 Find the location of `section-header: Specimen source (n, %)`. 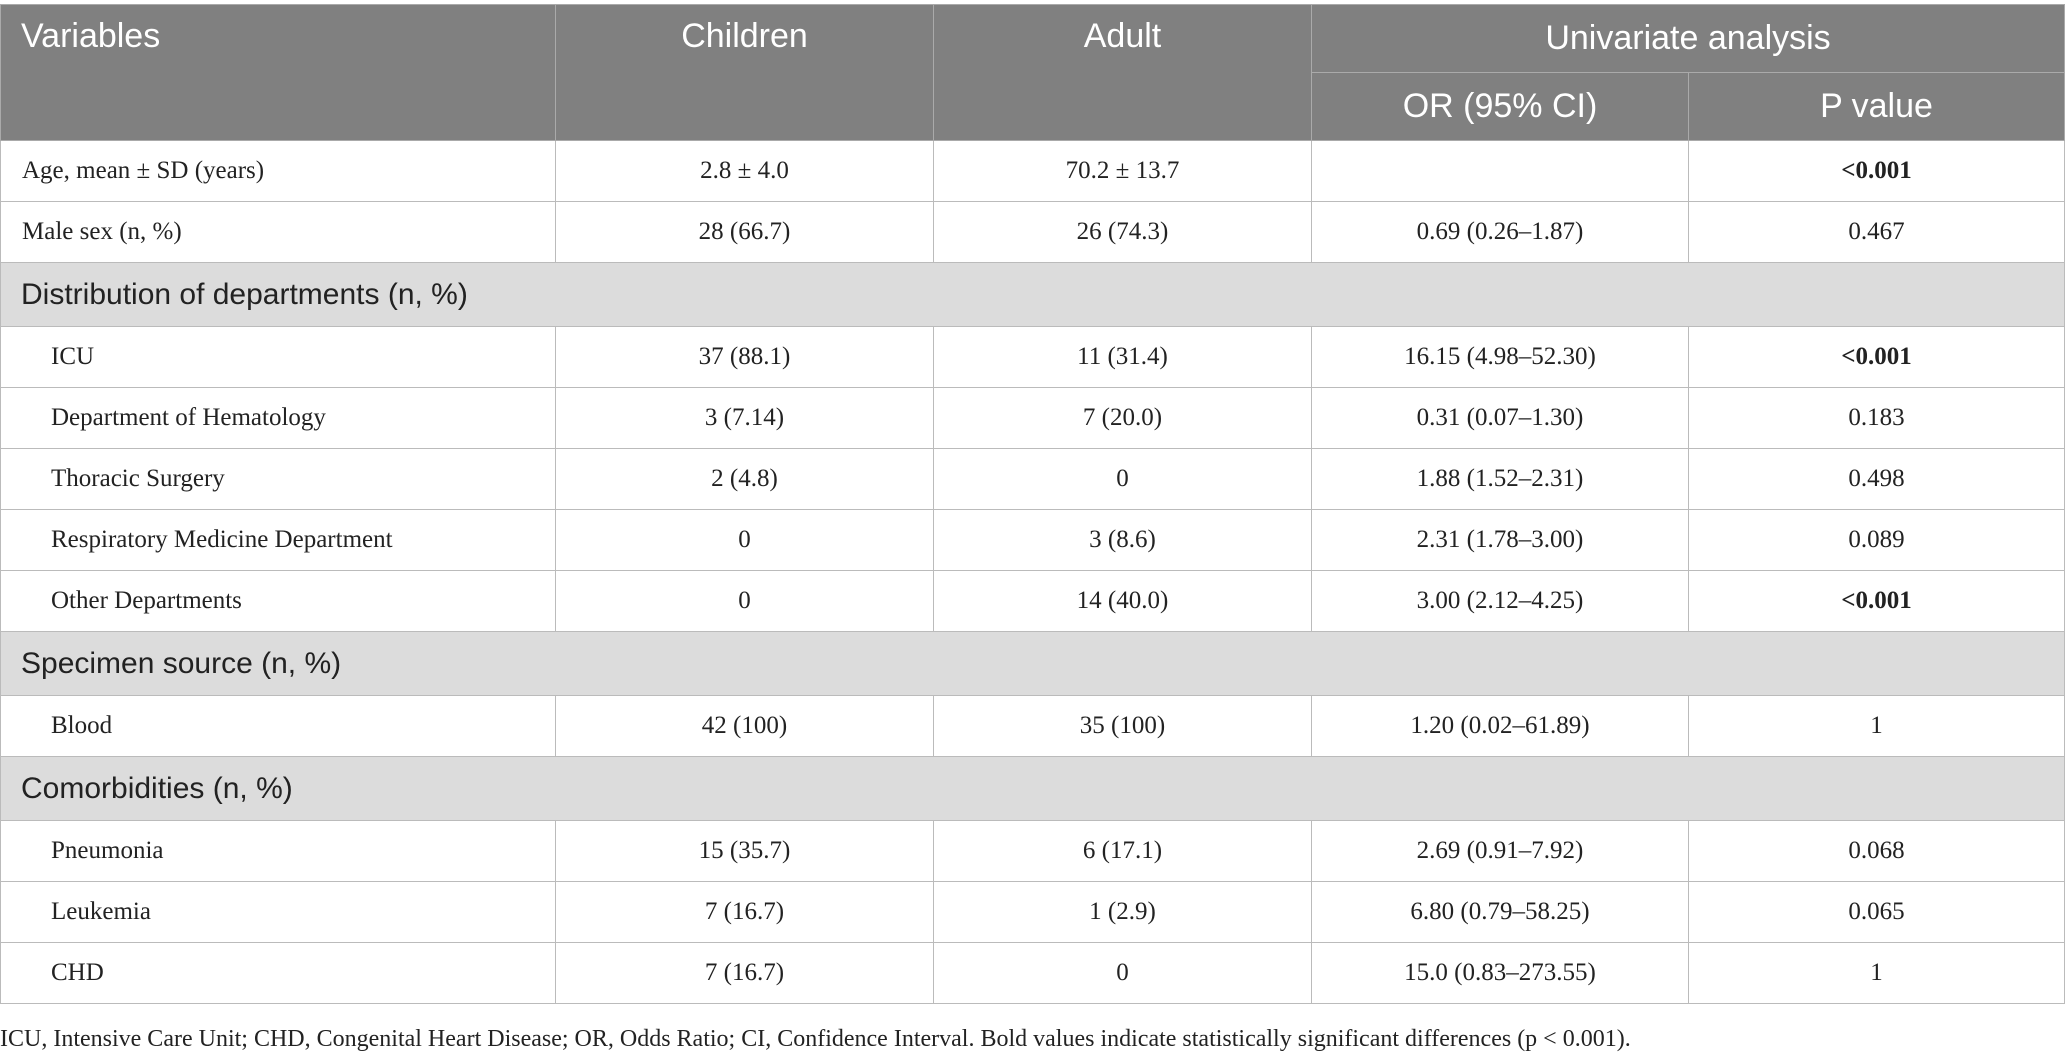

section-header: Specimen source (n, %) is located at coordinates (1033, 663).